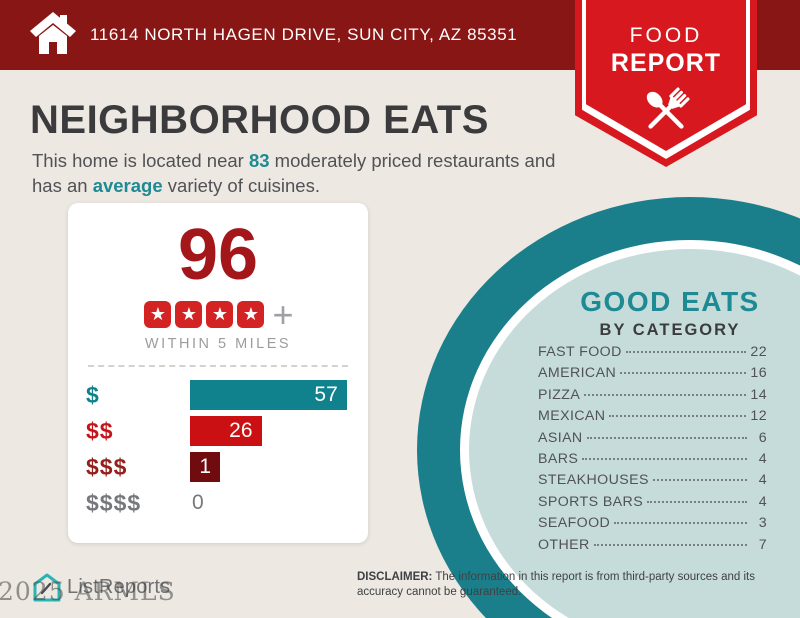 Image resolution: width=800 pixels, height=618 pixels. I want to click on category-name: ASIAN, so click(560, 437).